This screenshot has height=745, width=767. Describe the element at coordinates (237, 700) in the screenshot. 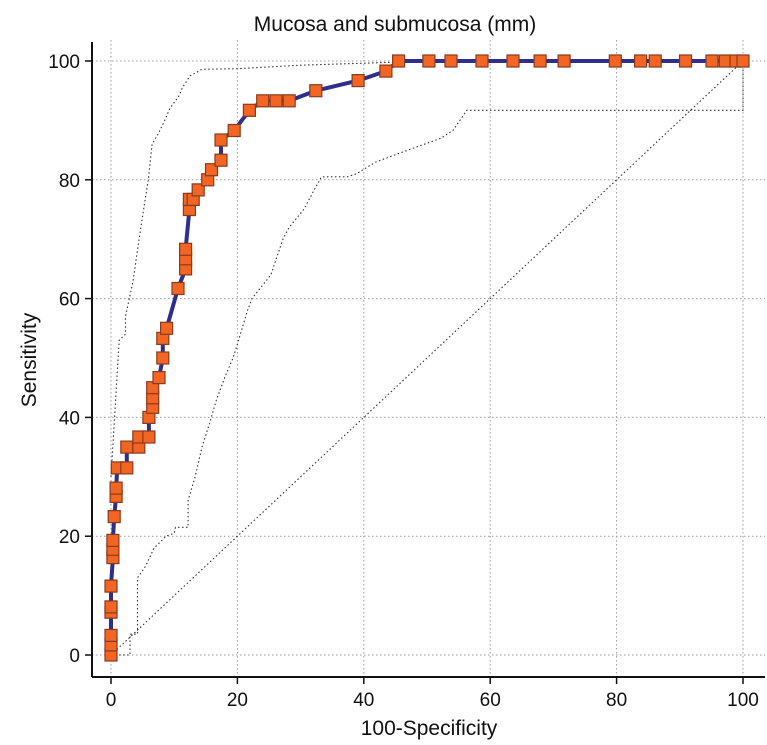

I see `x-tick-label-1: 20` at that location.